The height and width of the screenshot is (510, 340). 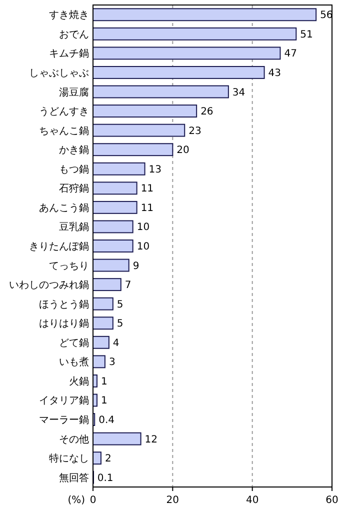 I want to click on y-tick-label: しゃぶしゃぶ, so click(x=59, y=73).